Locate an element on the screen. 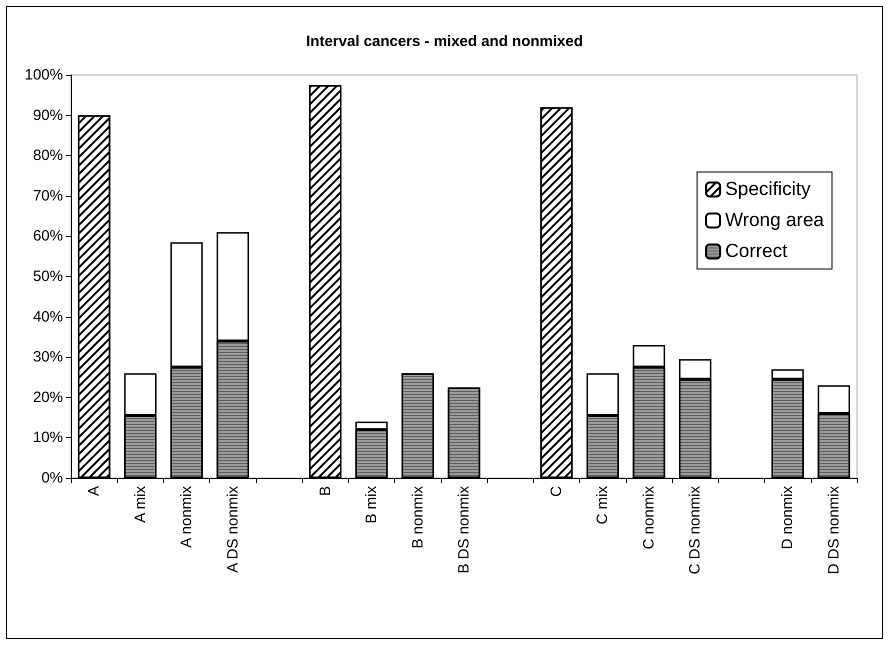 This screenshot has height=647, width=891. legend-label: Specificity is located at coordinates (768, 189).